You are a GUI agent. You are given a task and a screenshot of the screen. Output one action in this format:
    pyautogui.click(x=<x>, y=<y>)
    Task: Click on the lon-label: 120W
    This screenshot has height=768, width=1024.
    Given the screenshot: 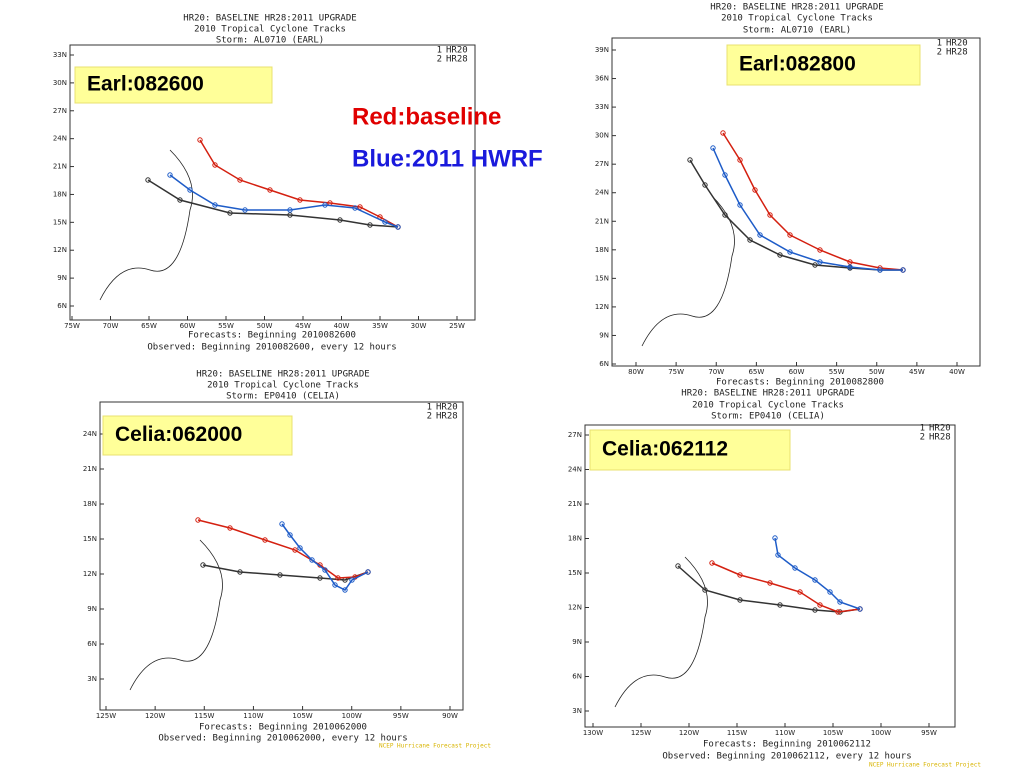 What is the action you would take?
    pyautogui.click(x=689, y=733)
    